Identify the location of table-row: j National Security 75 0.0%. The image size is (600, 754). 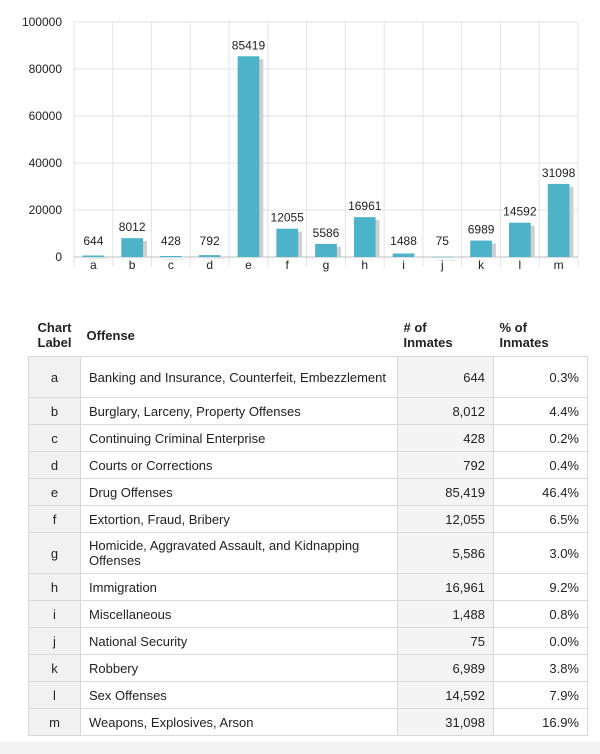
(308, 641).